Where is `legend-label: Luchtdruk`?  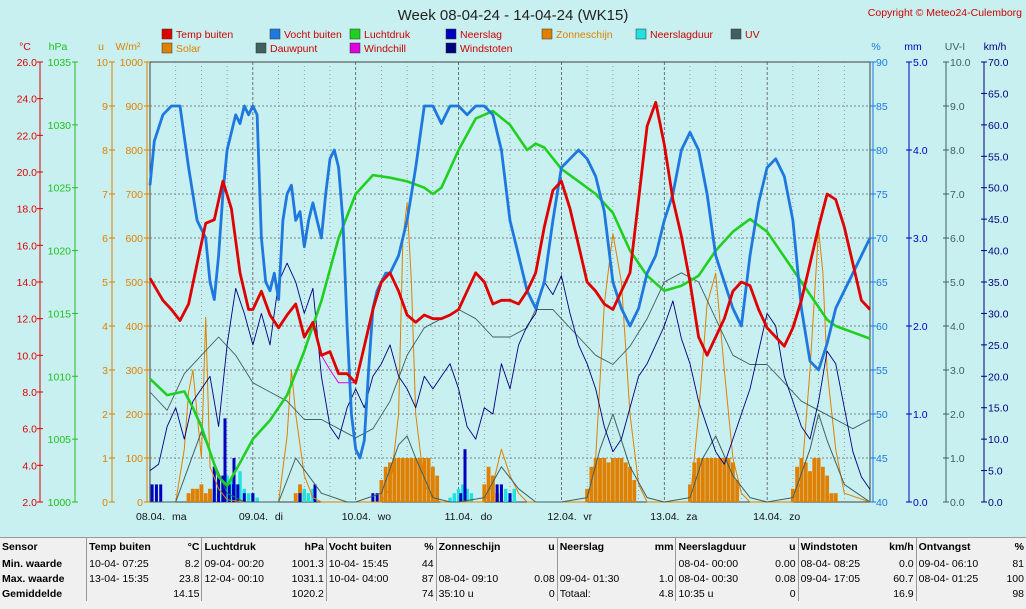
legend-label: Luchtdruk is located at coordinates (387, 35).